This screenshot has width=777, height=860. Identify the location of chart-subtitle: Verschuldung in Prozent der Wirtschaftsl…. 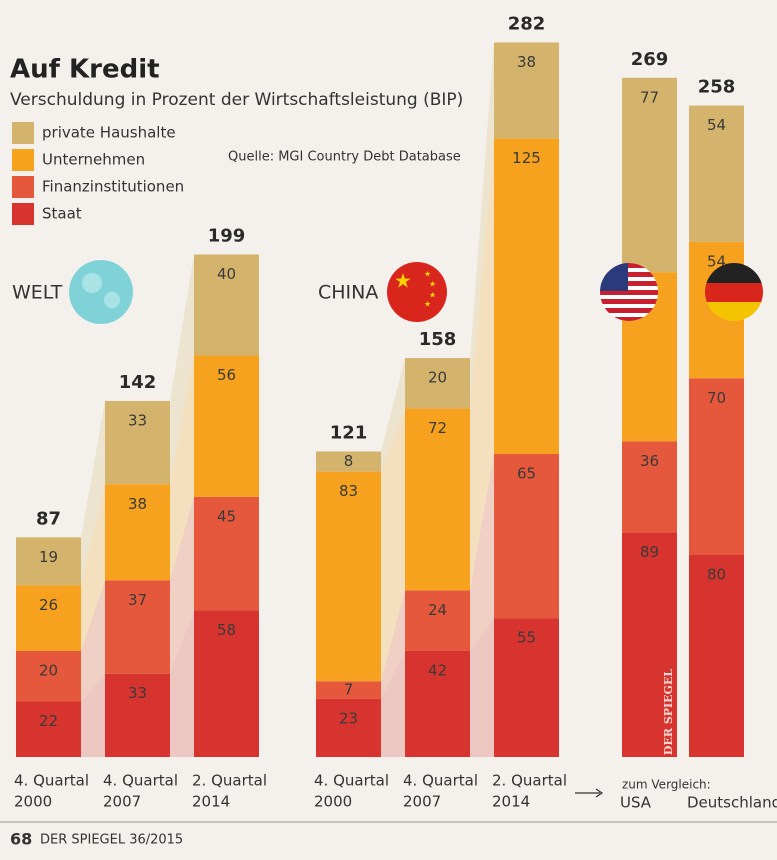
(236, 100).